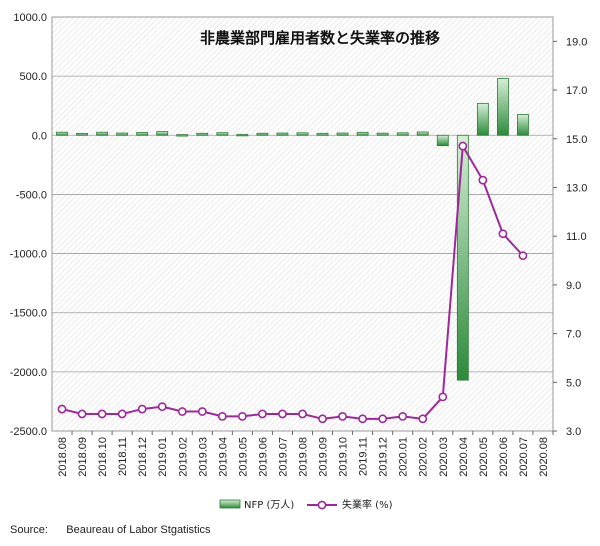  I want to click on x-tick-label: 2020.04, so click(464, 457).